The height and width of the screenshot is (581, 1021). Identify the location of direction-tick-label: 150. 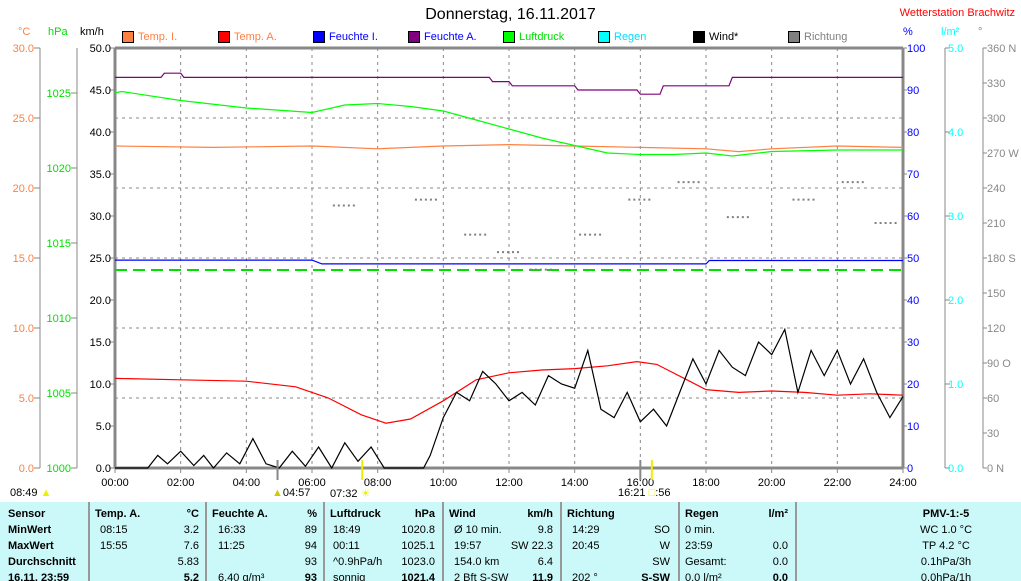
(996, 294).